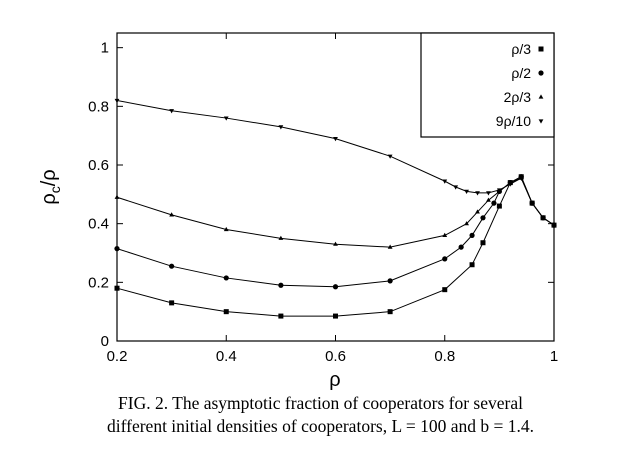 The width and height of the screenshot is (641, 467). Describe the element at coordinates (518, 97) in the screenshot. I see `legend-label: 2ρ/3` at that location.